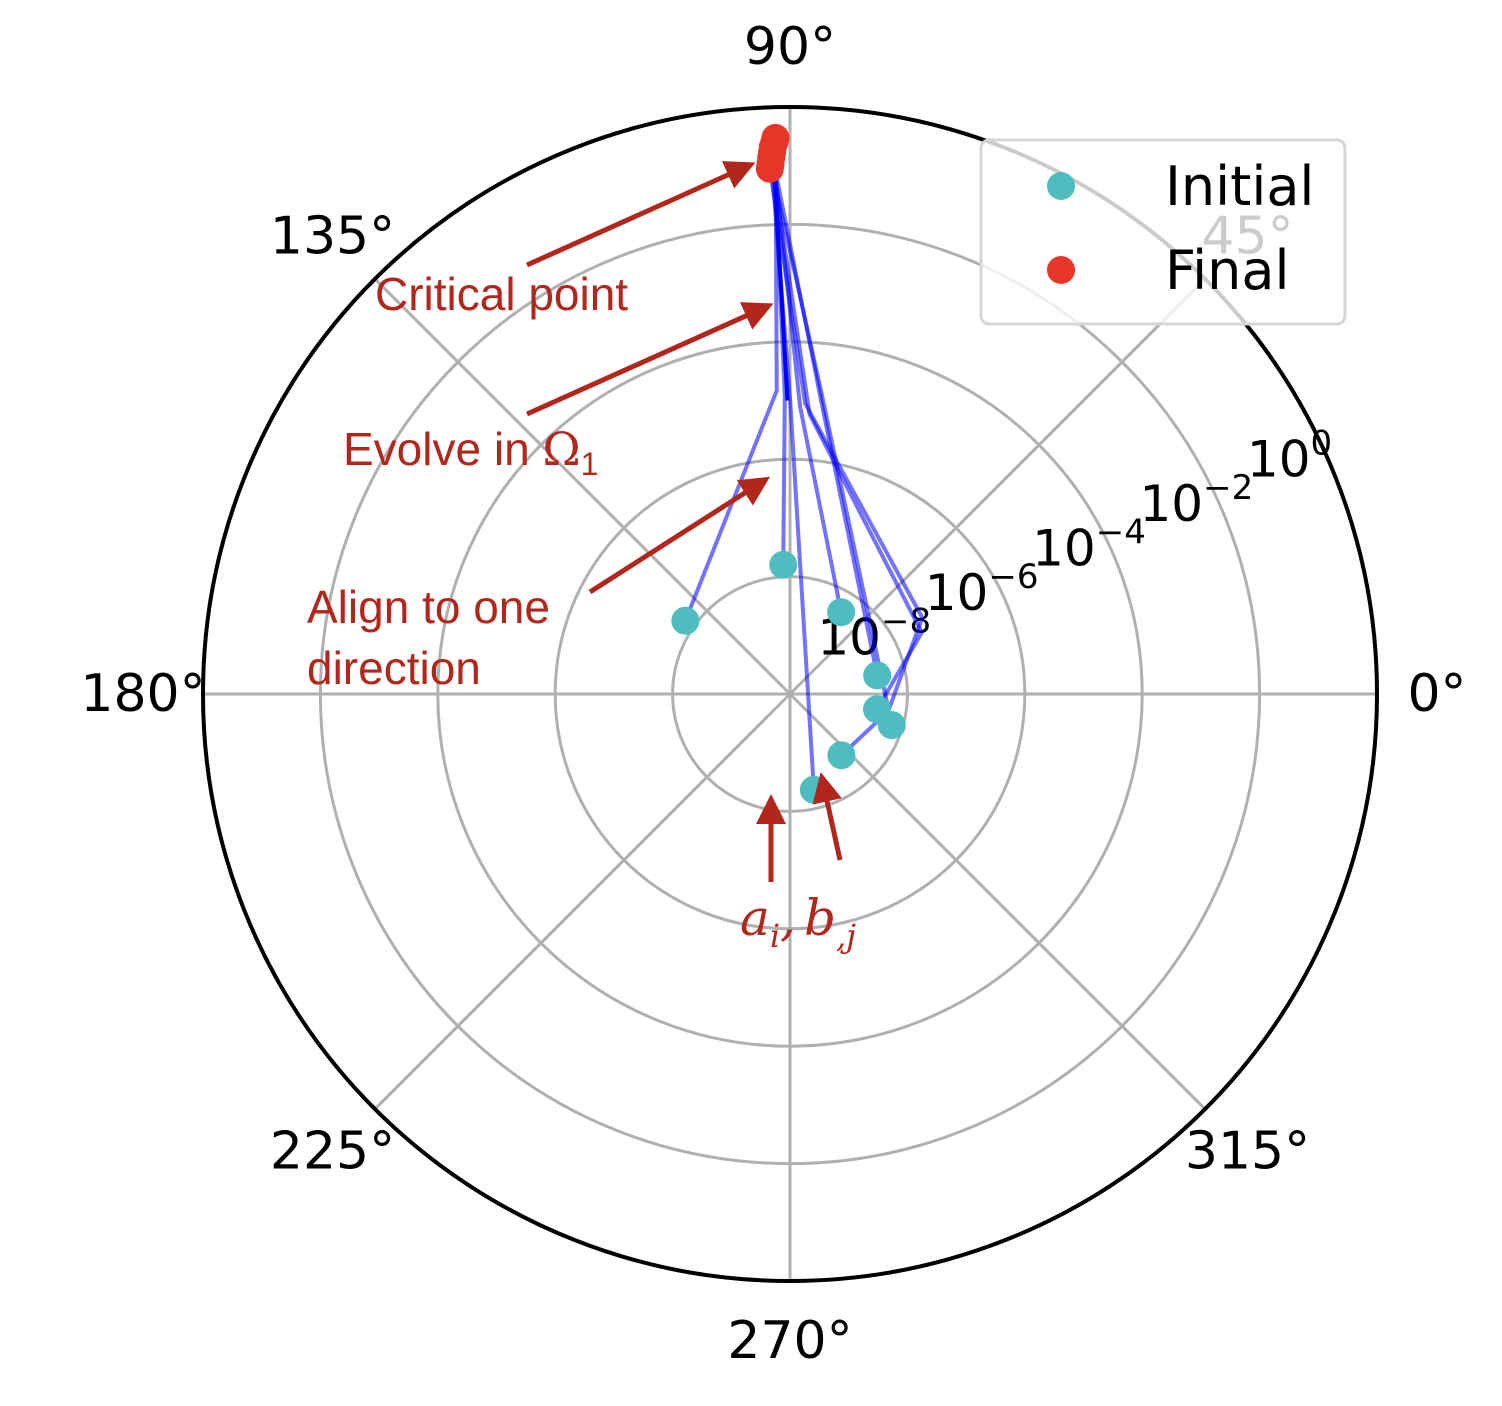 This screenshot has height=1406, width=1502. Describe the element at coordinates (142, 694) in the screenshot. I see `theta-label-180: 180°` at that location.